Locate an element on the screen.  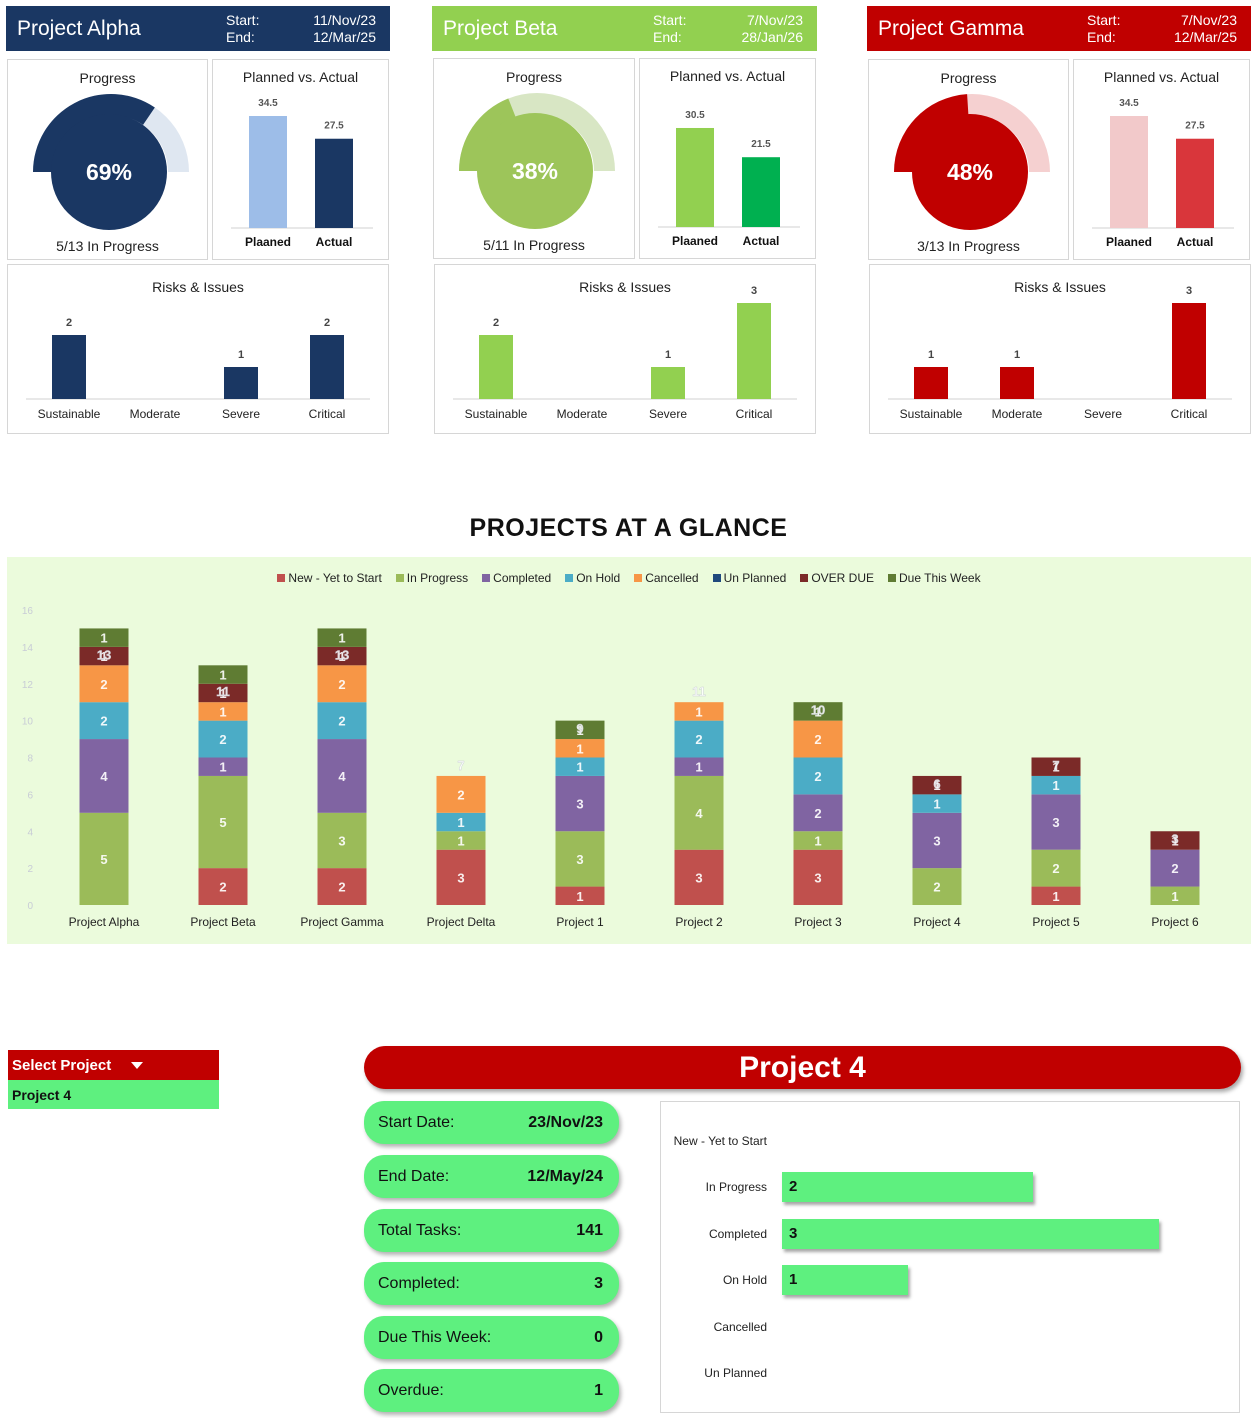
status-row-label: In Progress is located at coordinates (736, 1187).